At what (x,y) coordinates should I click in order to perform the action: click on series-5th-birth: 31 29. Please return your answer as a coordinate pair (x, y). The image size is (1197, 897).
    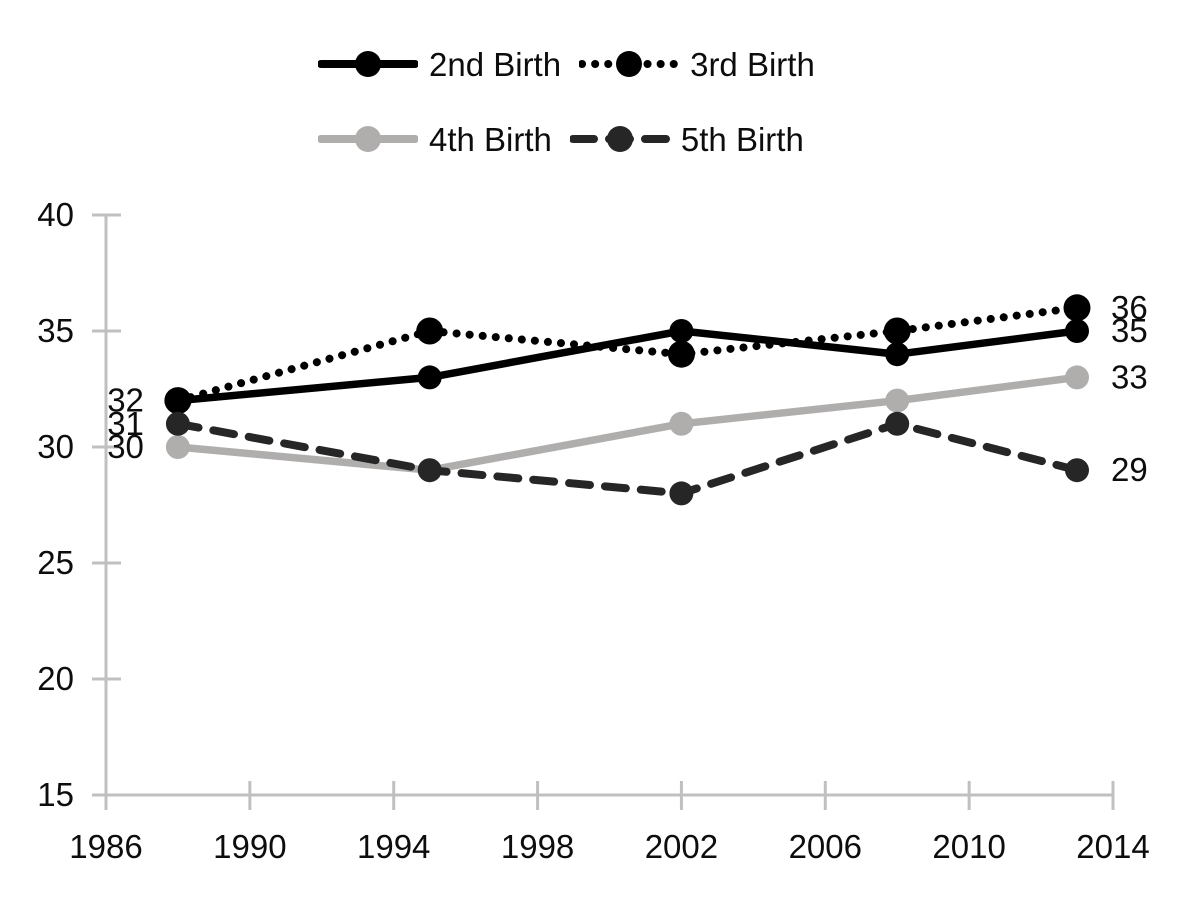
    Looking at the image, I should click on (627, 455).